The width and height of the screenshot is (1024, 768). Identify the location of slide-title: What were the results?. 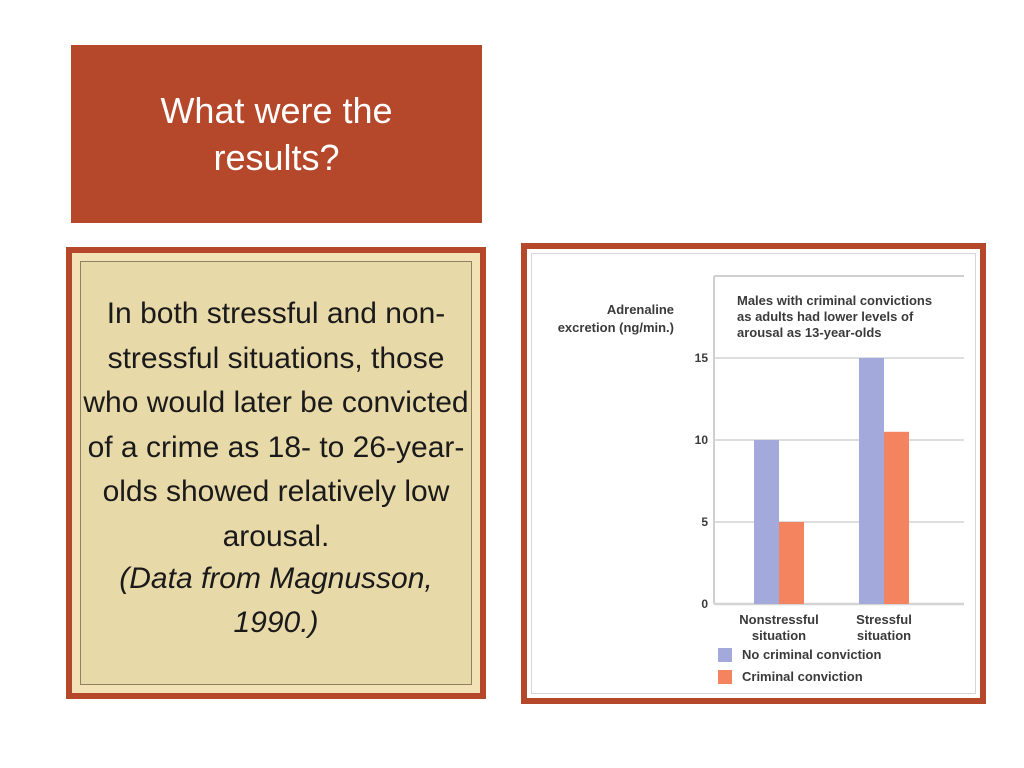
(276, 134).